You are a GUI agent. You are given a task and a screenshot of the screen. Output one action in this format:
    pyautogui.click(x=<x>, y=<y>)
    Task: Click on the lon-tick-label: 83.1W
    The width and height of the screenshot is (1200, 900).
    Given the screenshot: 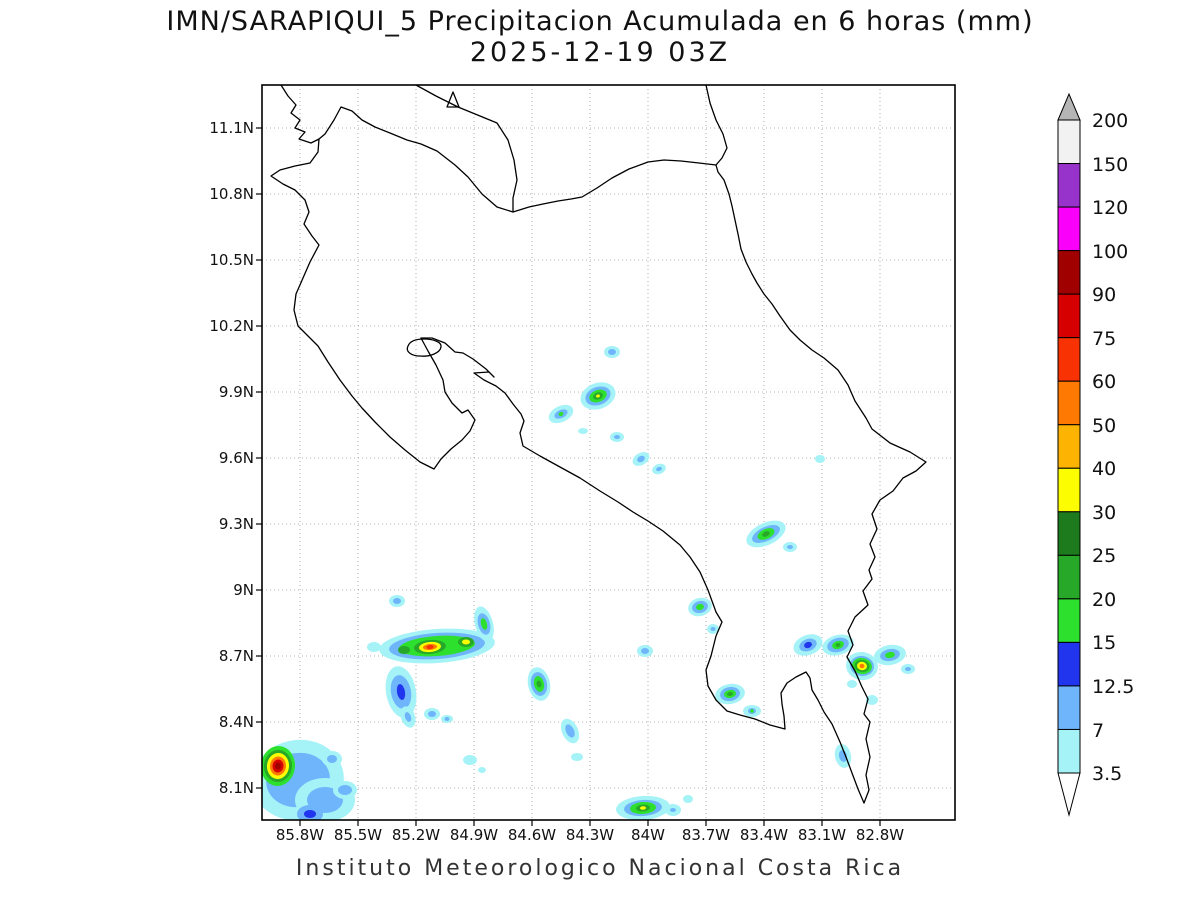 What is the action you would take?
    pyautogui.click(x=822, y=835)
    